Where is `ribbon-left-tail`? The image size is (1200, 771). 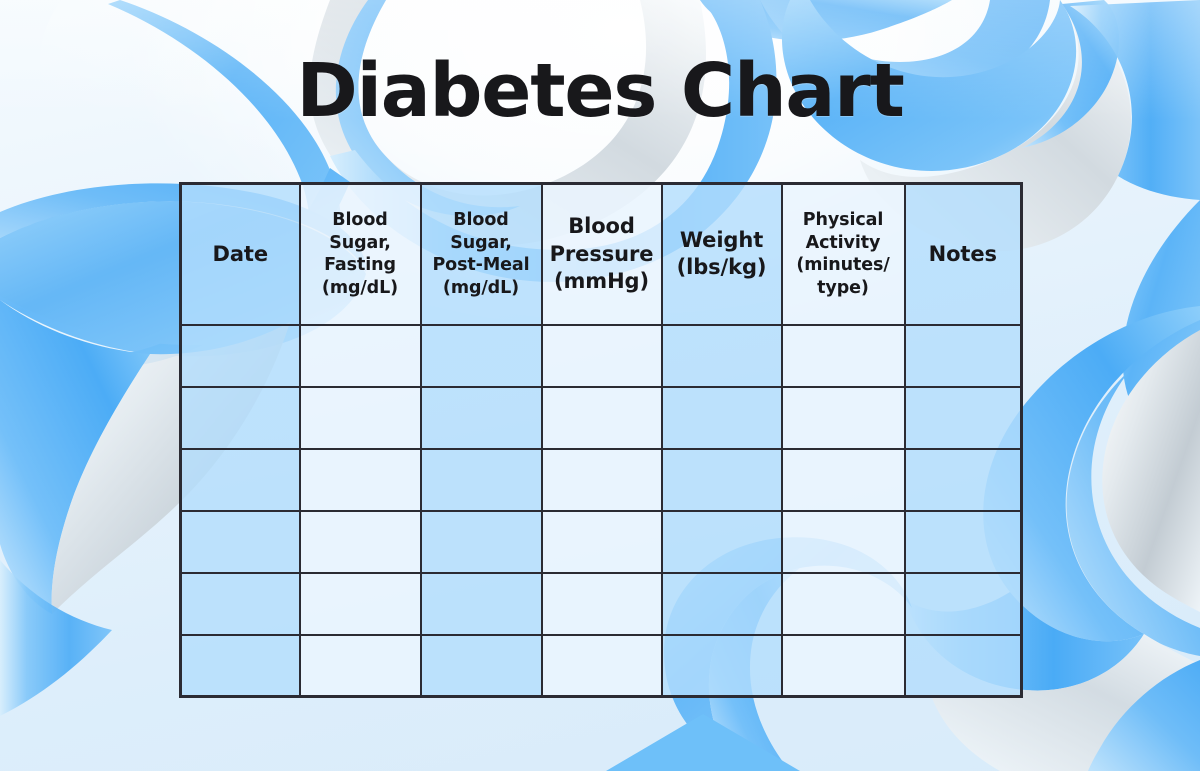 ribbon-left-tail is located at coordinates (75, 457).